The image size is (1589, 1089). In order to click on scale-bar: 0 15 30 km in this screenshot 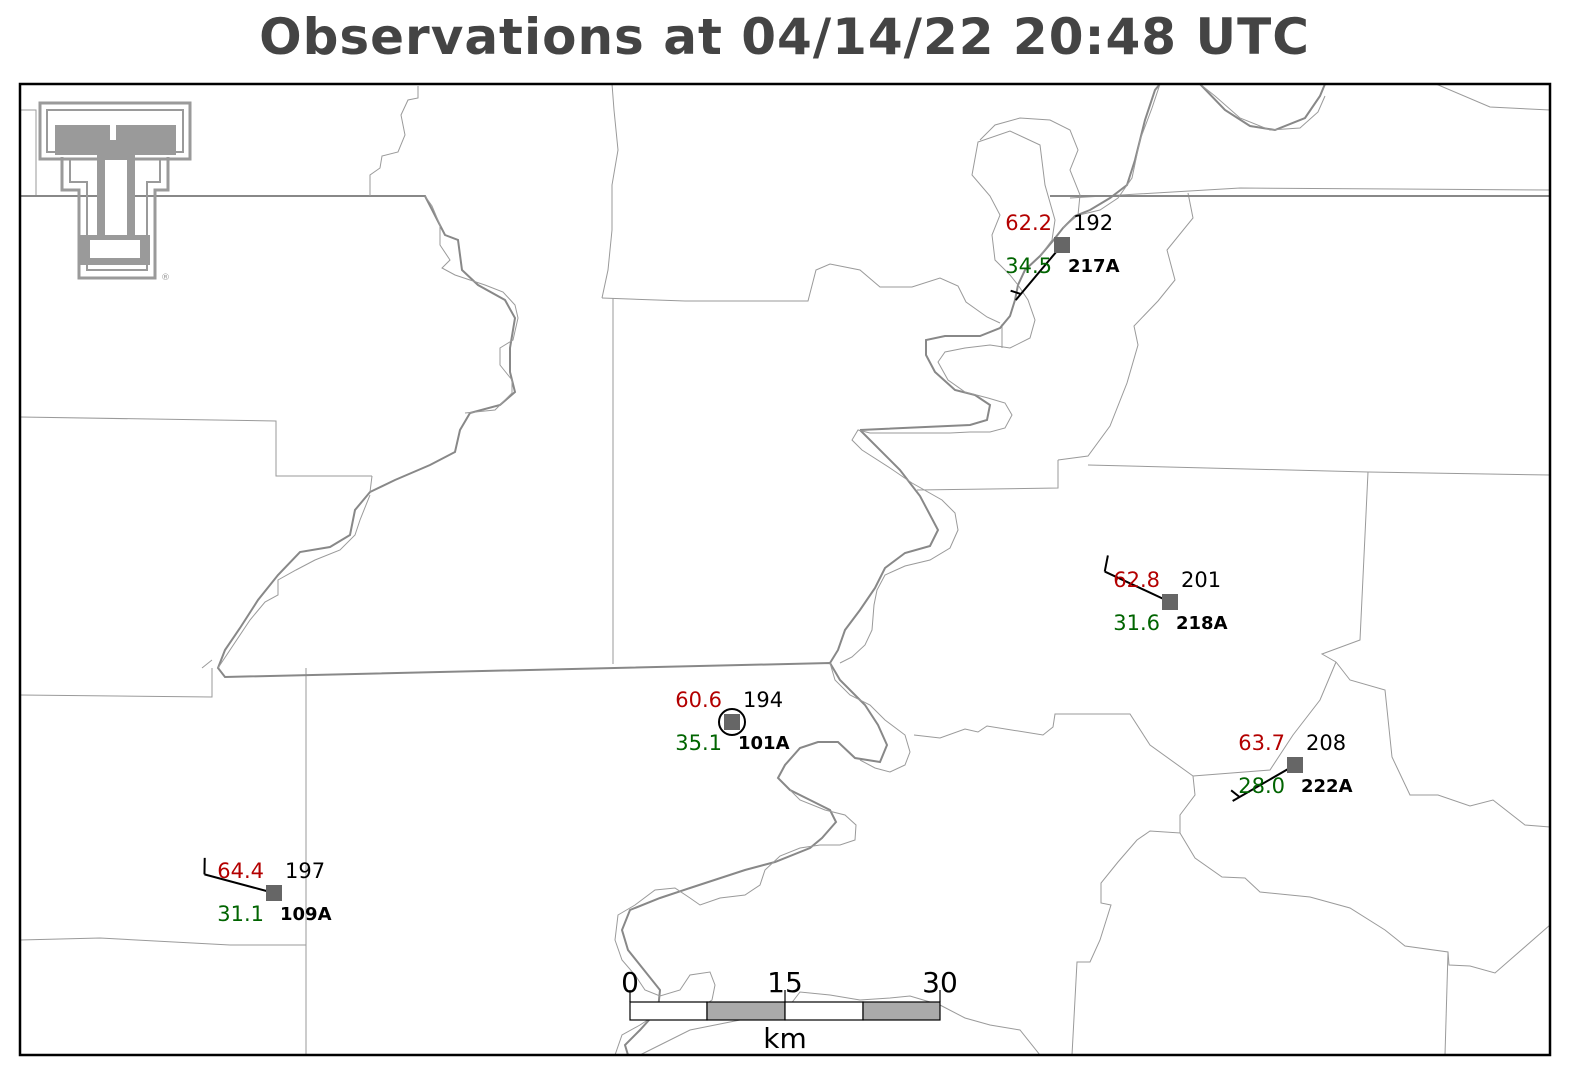, I will do `click(789, 1010)`.